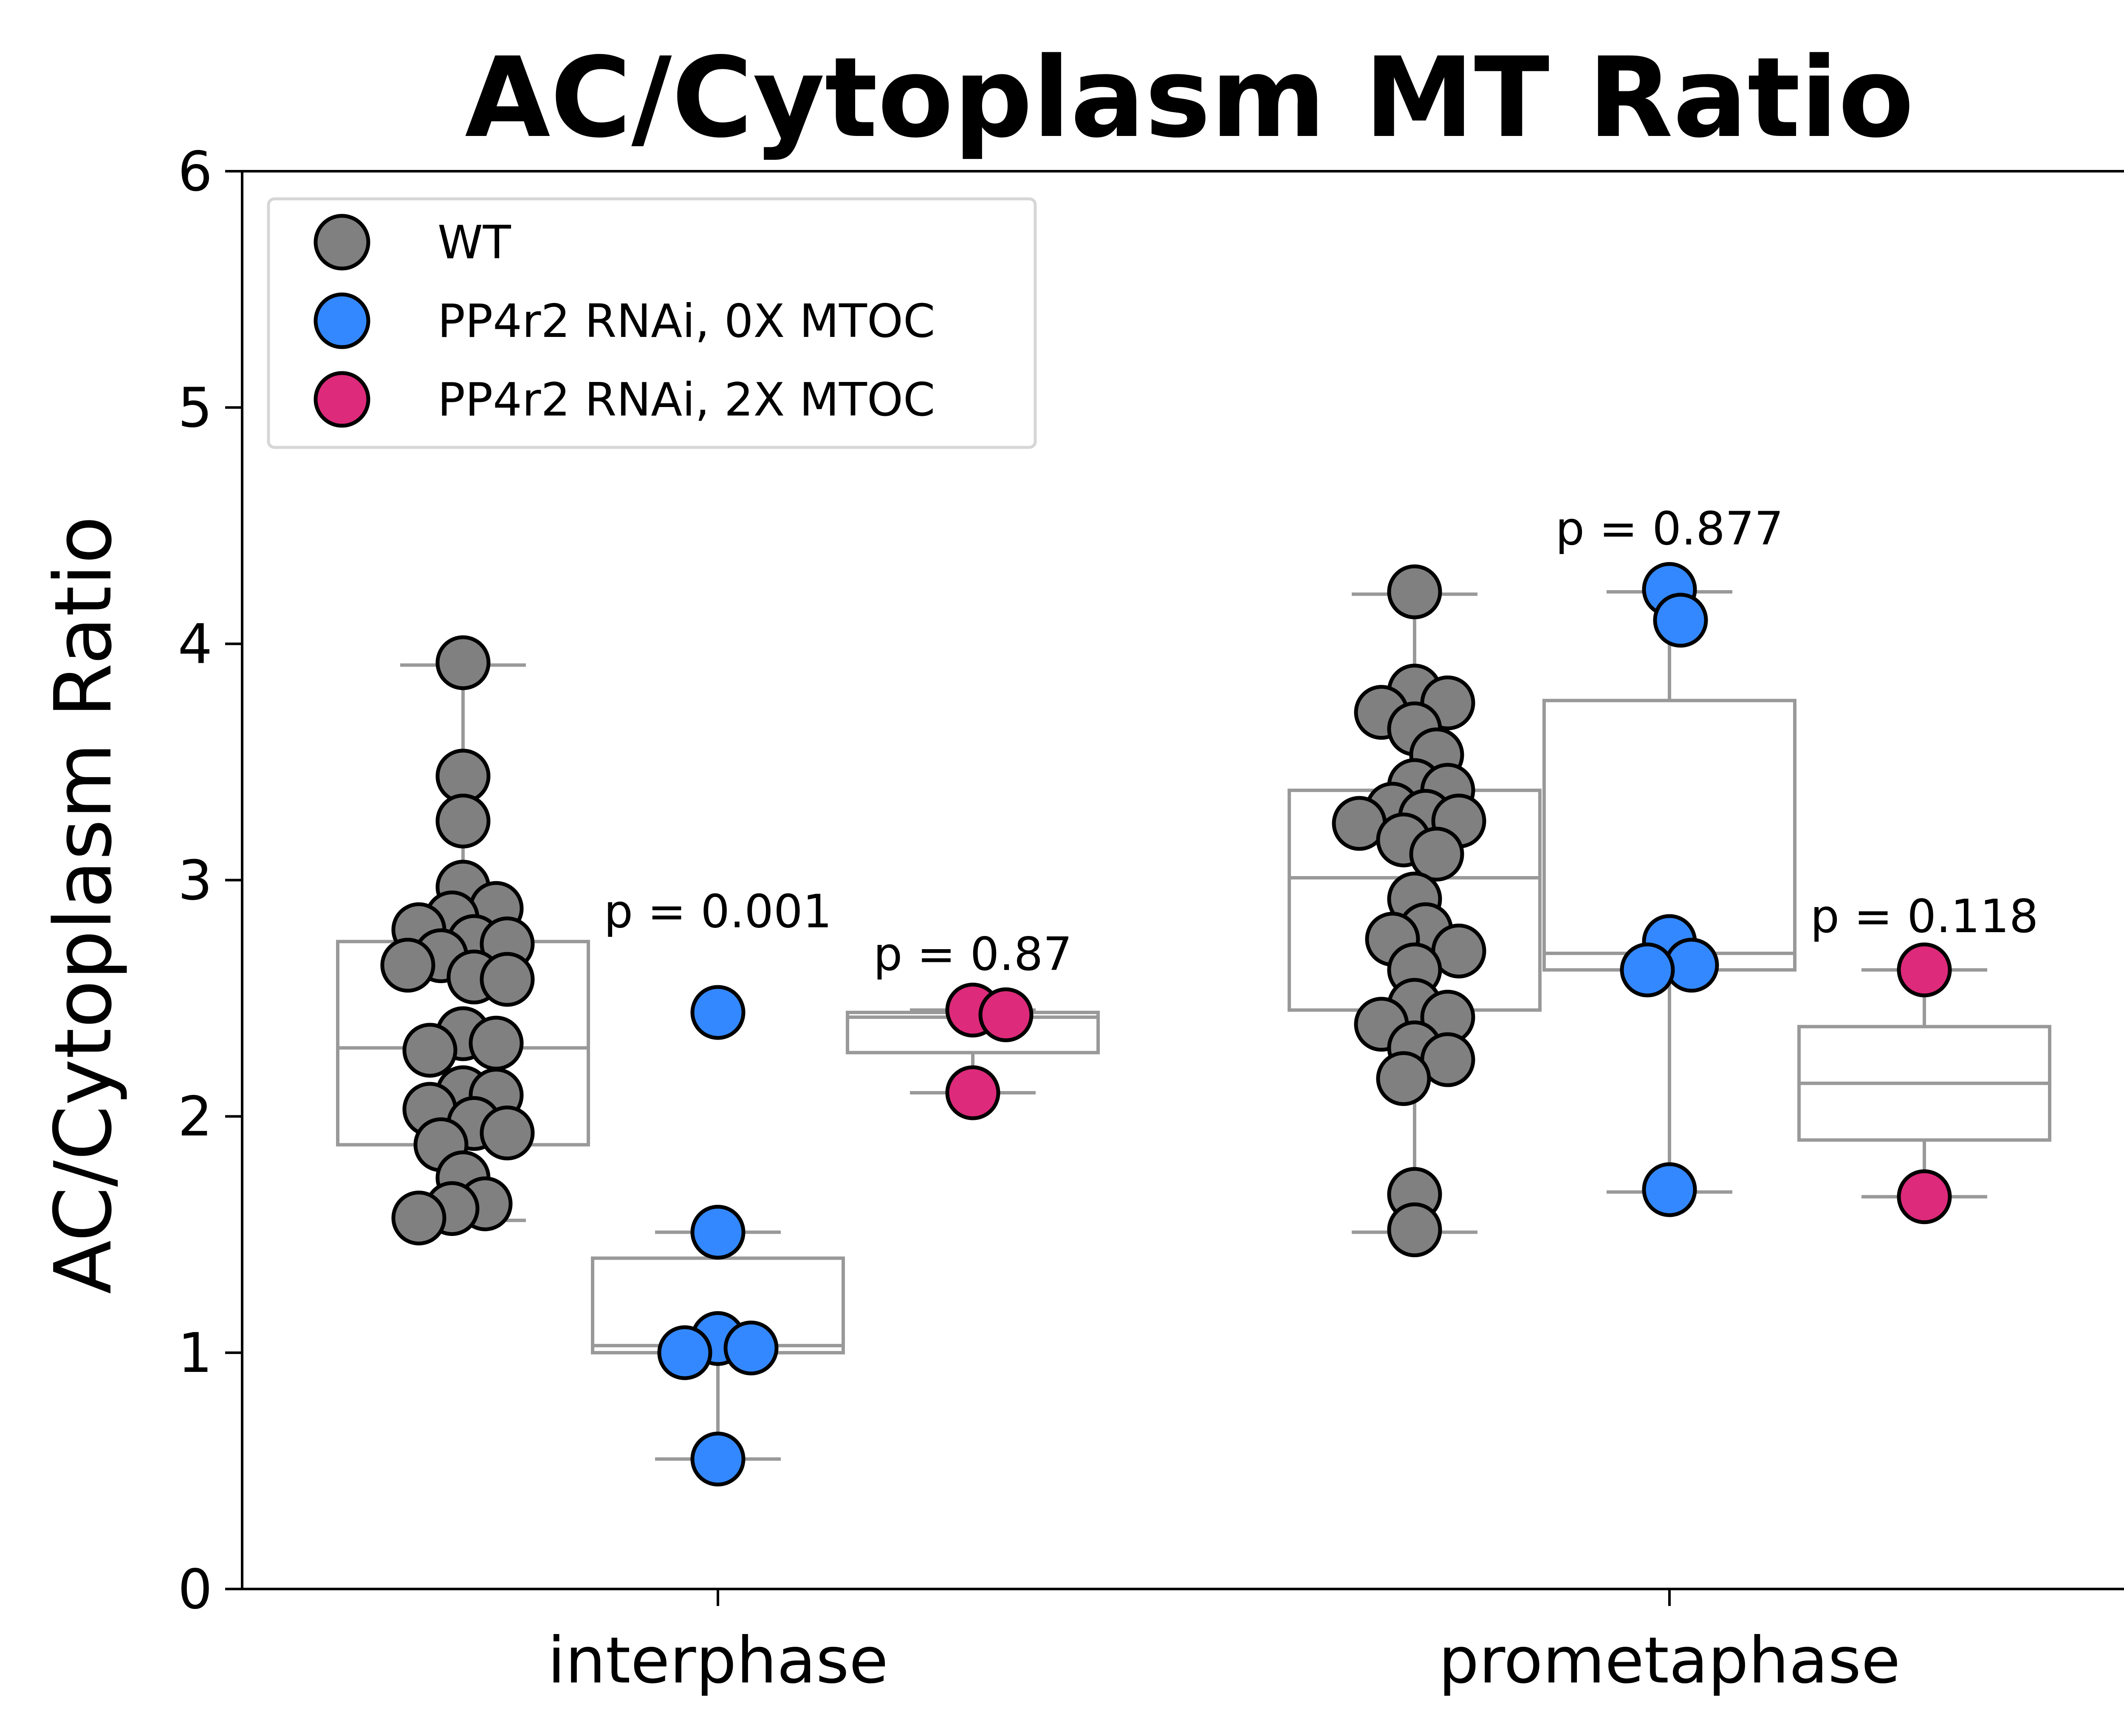 This screenshot has height=1736, width=2124. Describe the element at coordinates (686, 322) in the screenshot. I see `legend-label: PP4r2 RNAi, 0X MTOC` at that location.